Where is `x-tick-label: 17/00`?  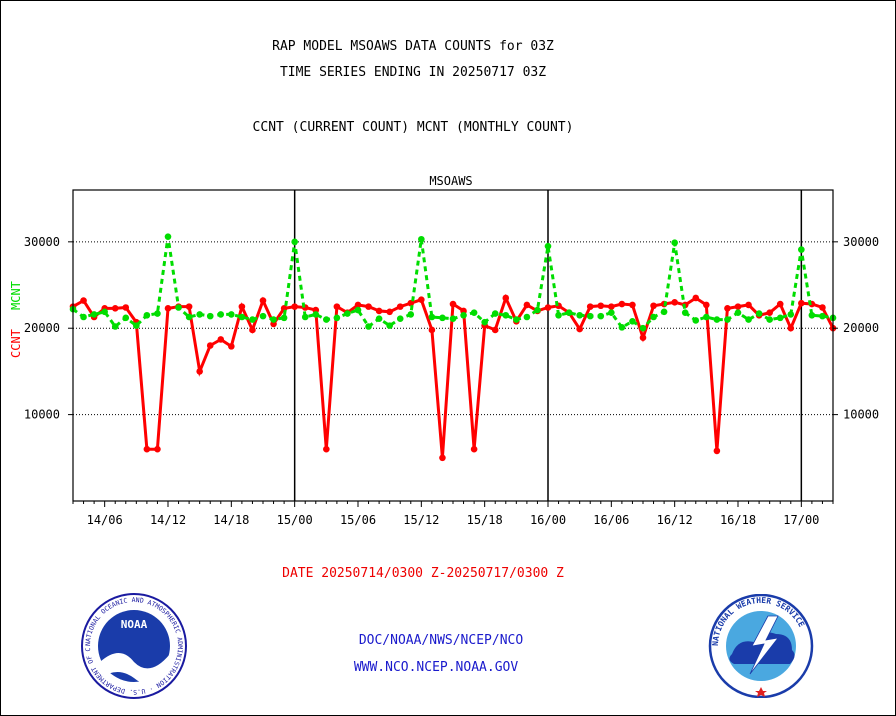
x-tick-label: 17/00 is located at coordinates (801, 520).